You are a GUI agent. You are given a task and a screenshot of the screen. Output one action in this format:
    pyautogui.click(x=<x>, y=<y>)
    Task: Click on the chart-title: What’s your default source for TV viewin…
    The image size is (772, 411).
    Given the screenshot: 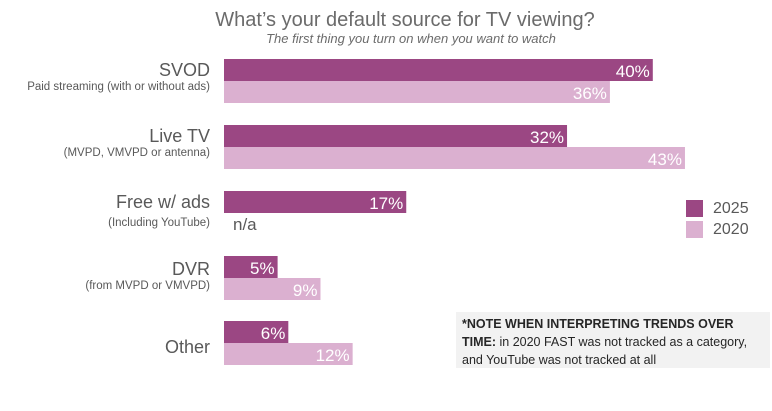 What is the action you would take?
    pyautogui.click(x=405, y=20)
    